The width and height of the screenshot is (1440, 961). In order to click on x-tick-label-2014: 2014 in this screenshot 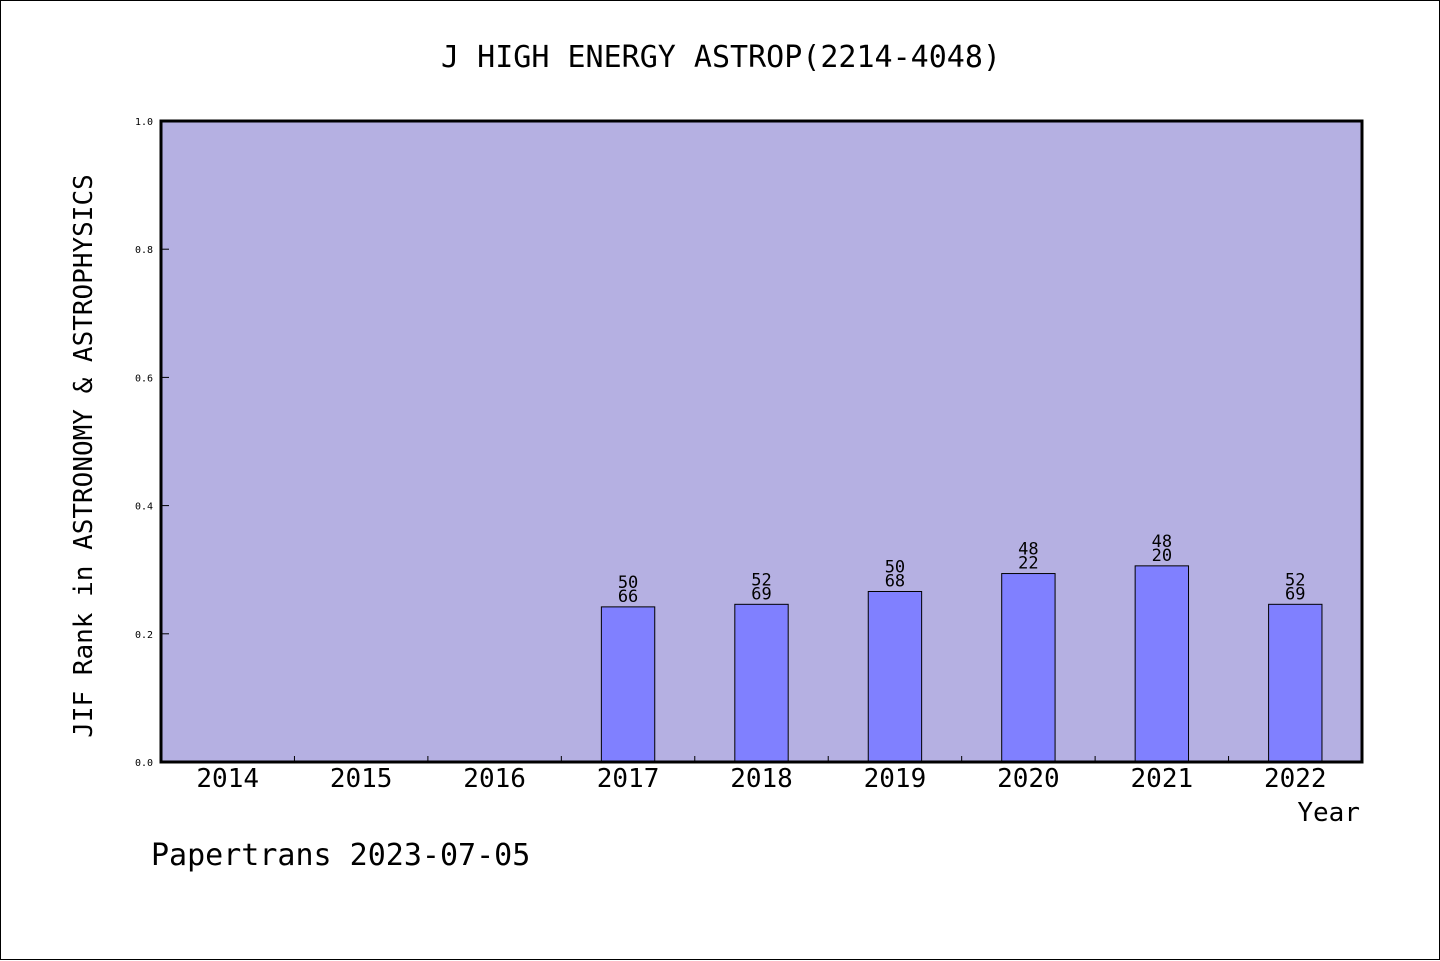, I will do `click(227, 779)`.